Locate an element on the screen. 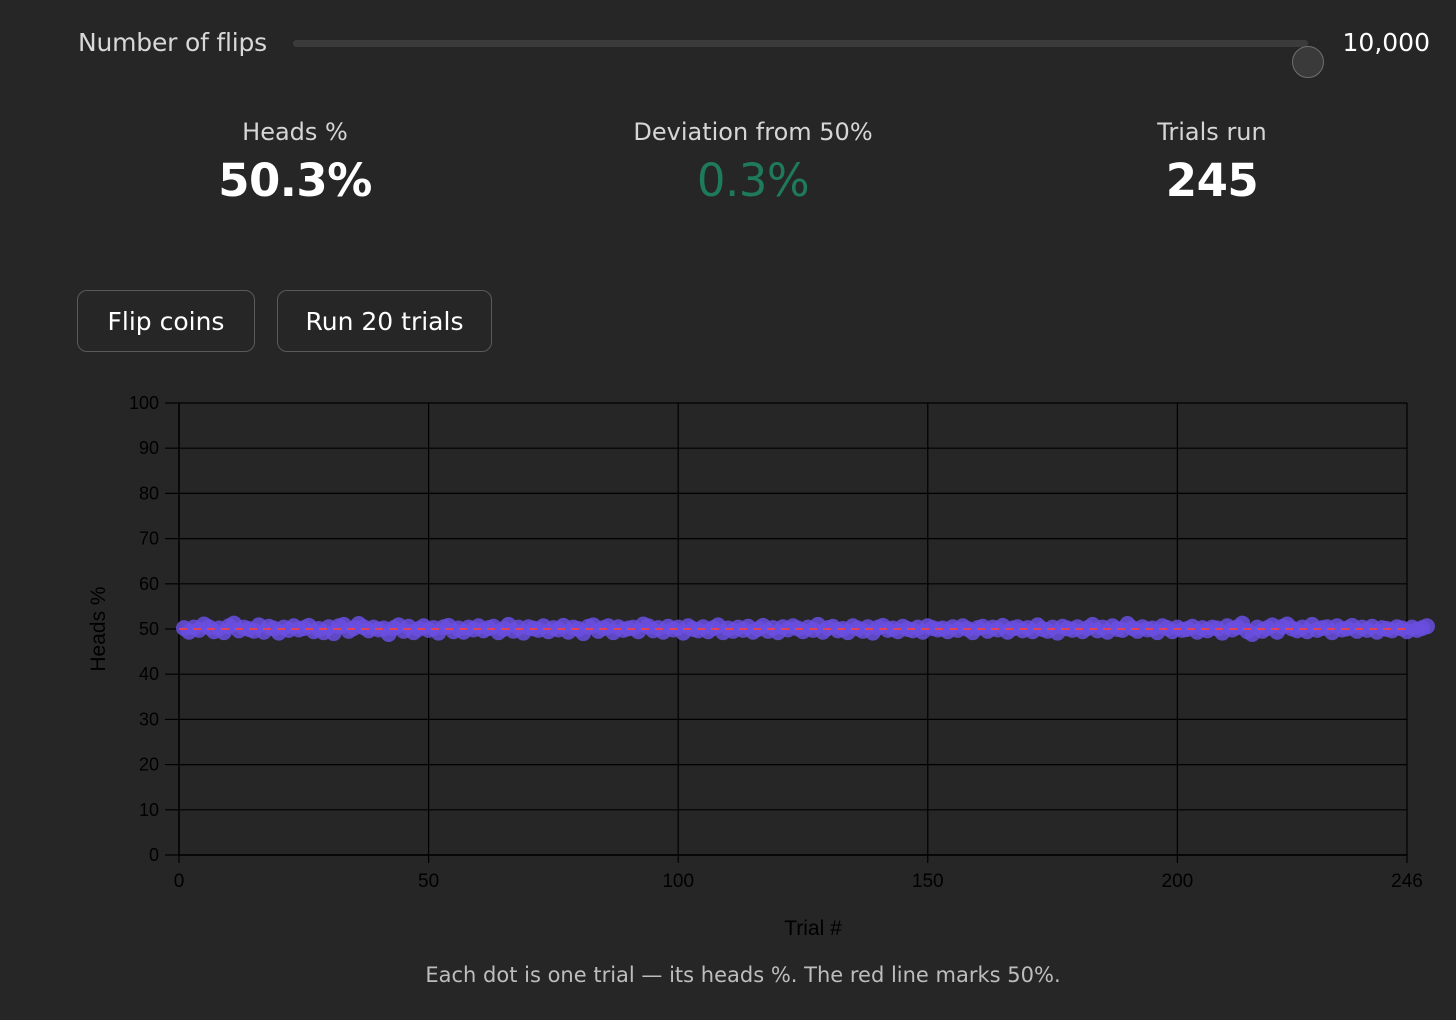 The width and height of the screenshot is (1456, 1020). stat-trials: Trials run 245 is located at coordinates (1212, 162).